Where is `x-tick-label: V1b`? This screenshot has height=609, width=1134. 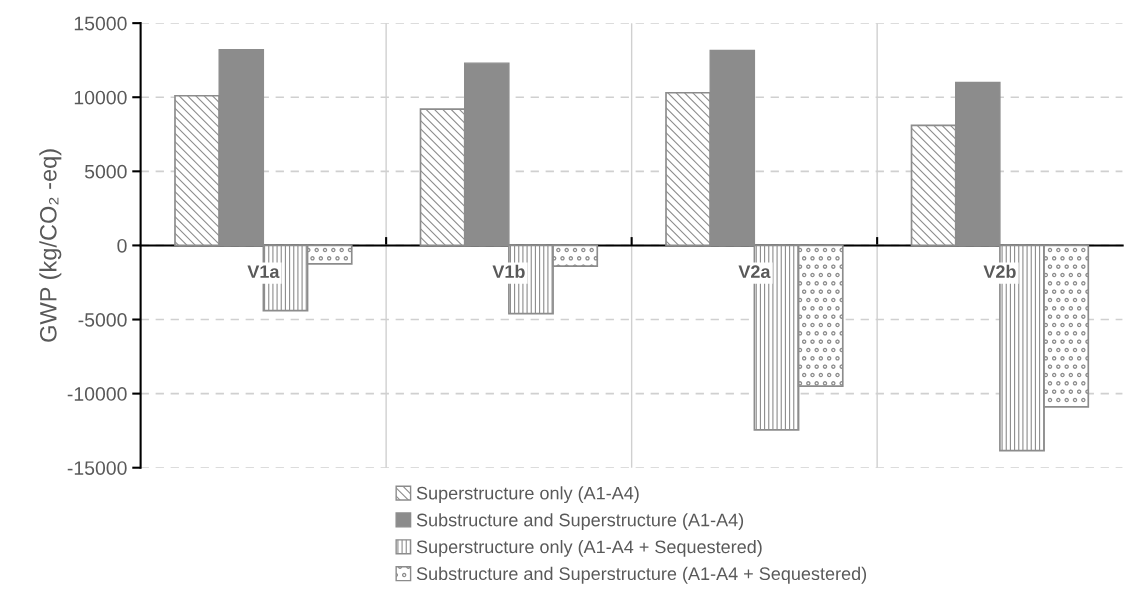 x-tick-label: V1b is located at coordinates (508, 271).